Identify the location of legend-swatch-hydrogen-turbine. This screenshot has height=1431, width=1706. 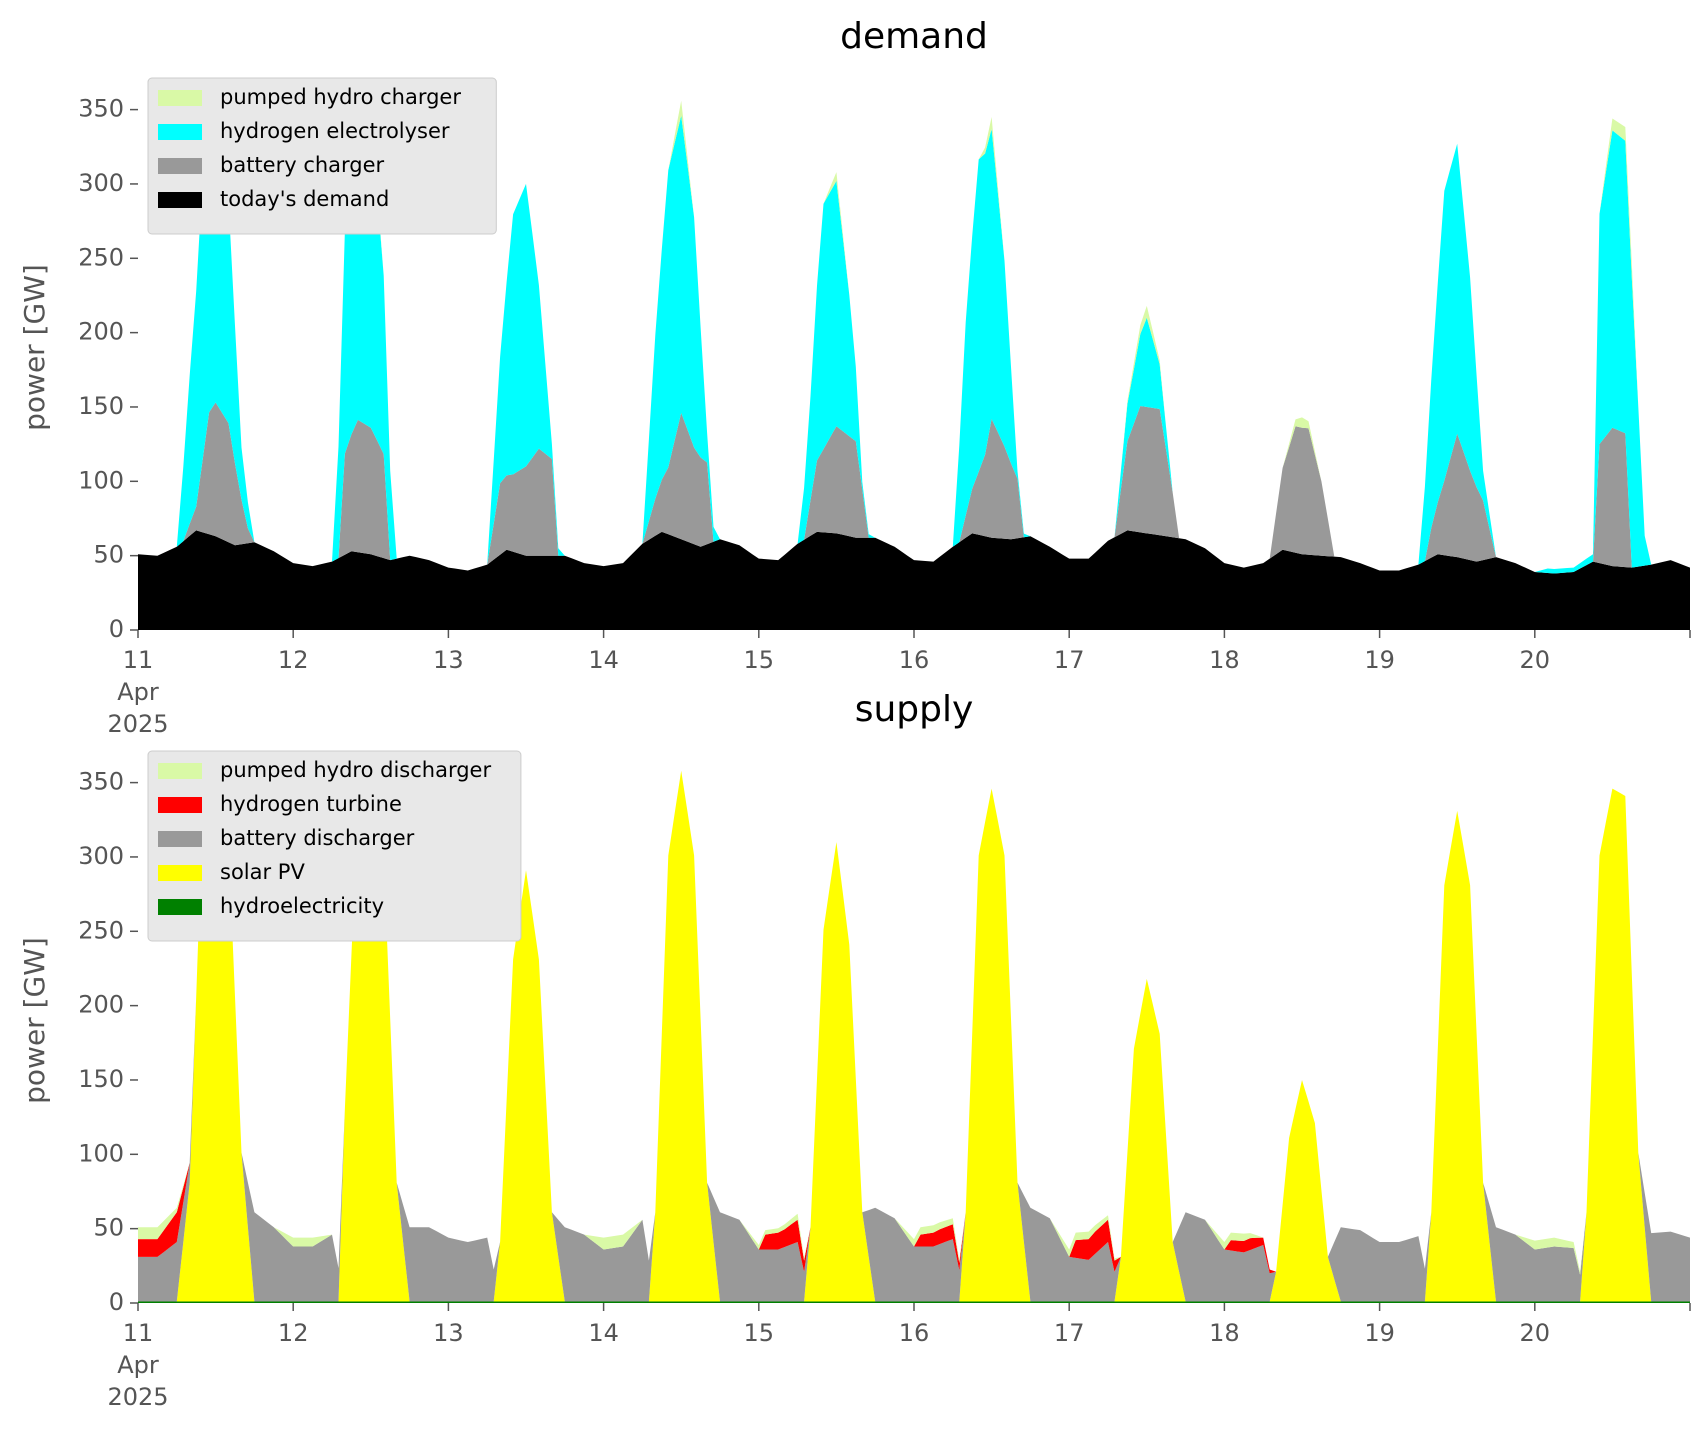
(180, 805).